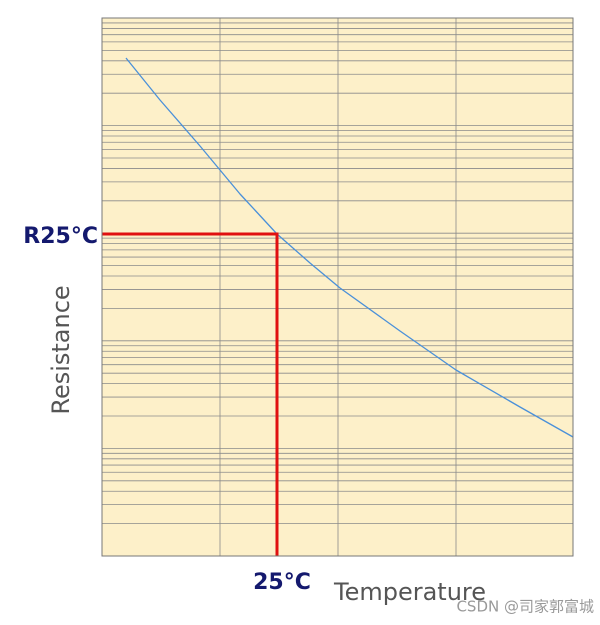 This screenshot has height=625, width=600. Describe the element at coordinates (61, 349) in the screenshot. I see `y-axis-label: Resistance` at that location.